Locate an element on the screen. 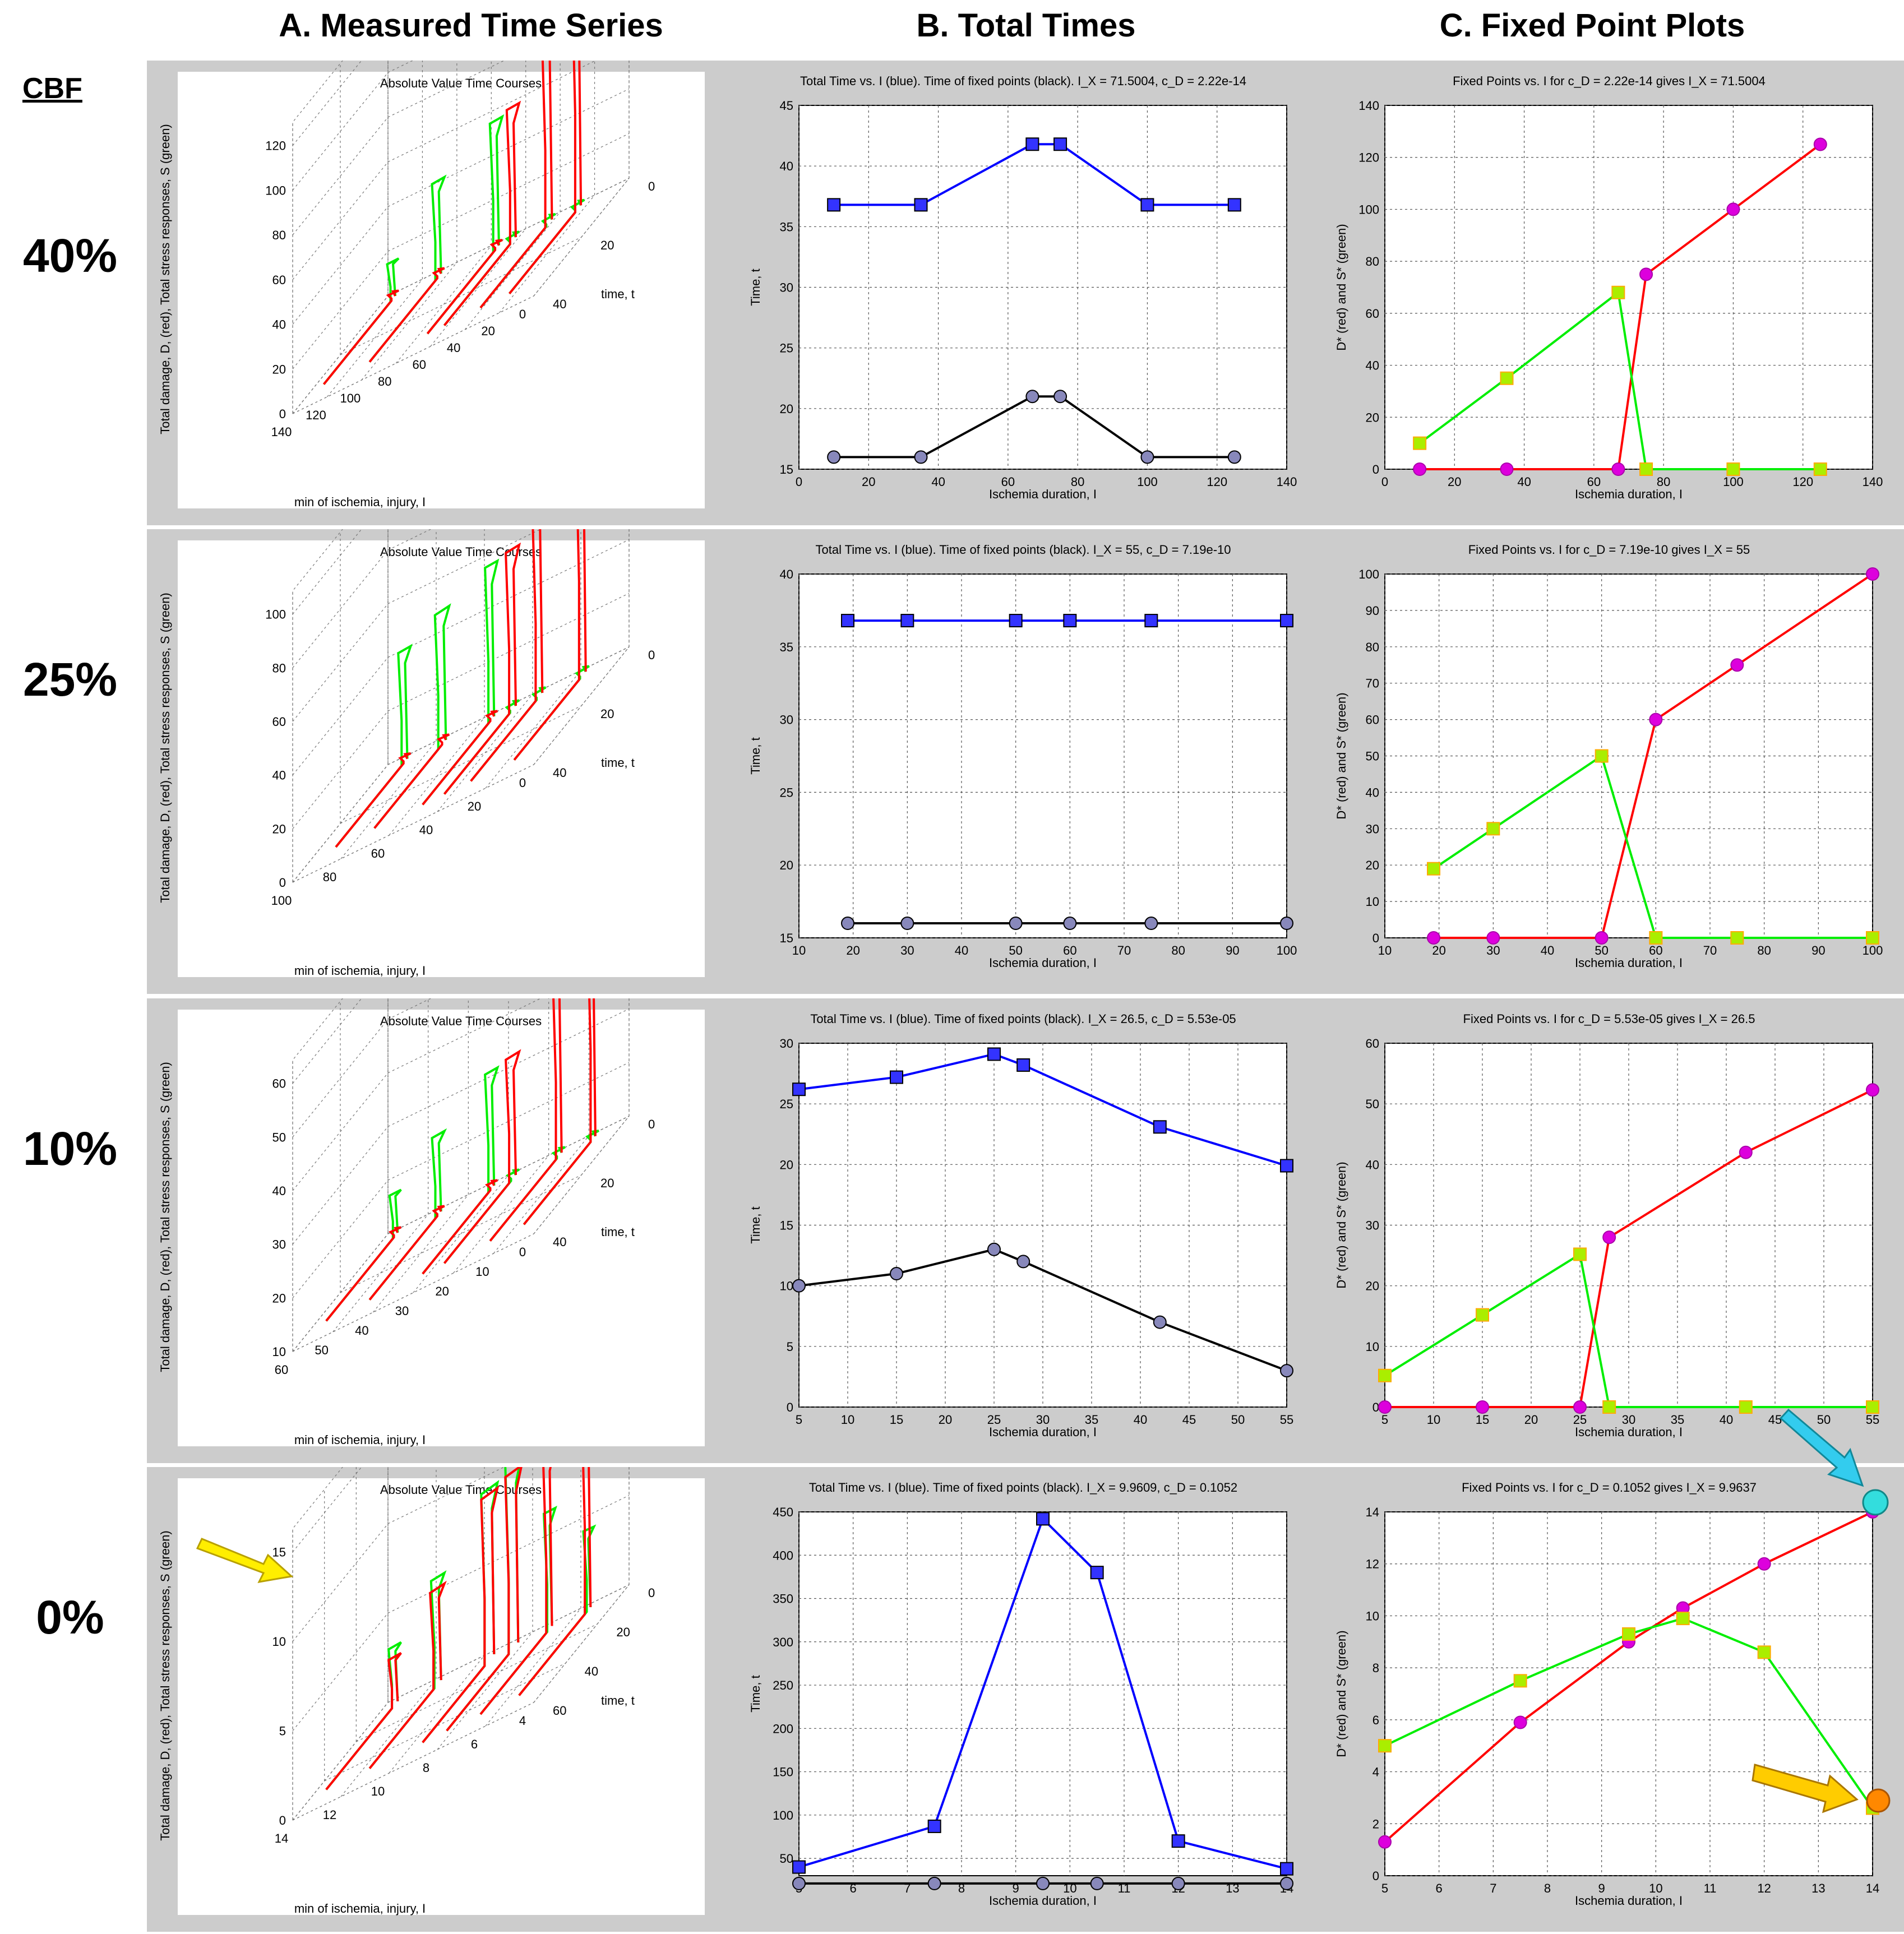  t-tick-label: 20 is located at coordinates (607, 714).